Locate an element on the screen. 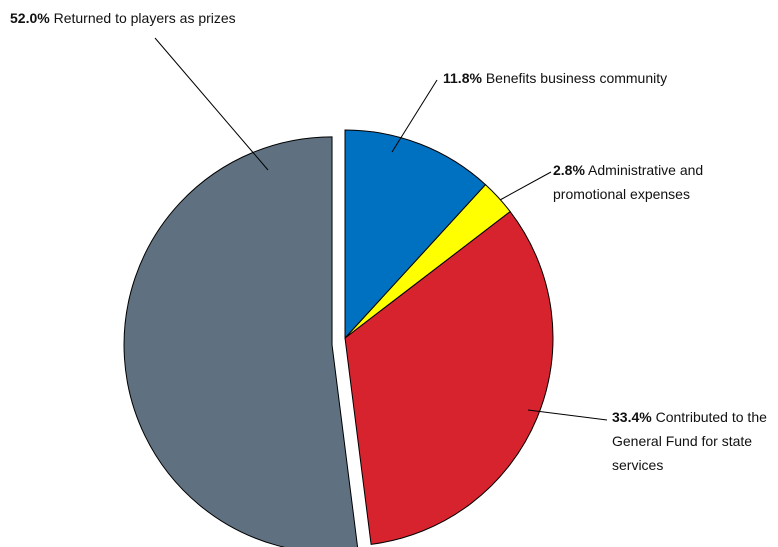 The image size is (778, 547). slice-label: 11.8% Benefits business community is located at coordinates (593, 78).